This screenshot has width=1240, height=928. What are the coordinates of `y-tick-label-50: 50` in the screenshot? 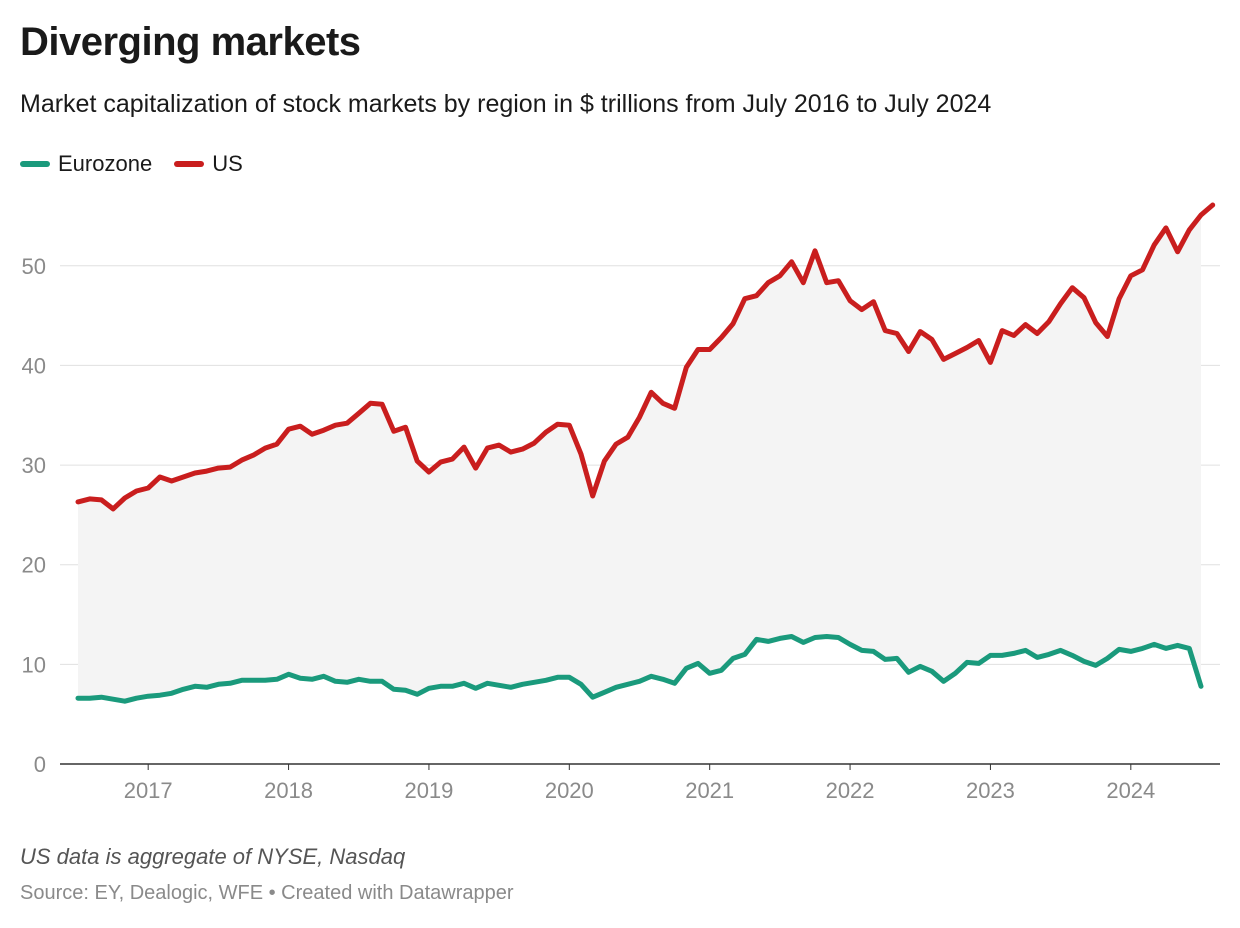 It's located at (34, 266).